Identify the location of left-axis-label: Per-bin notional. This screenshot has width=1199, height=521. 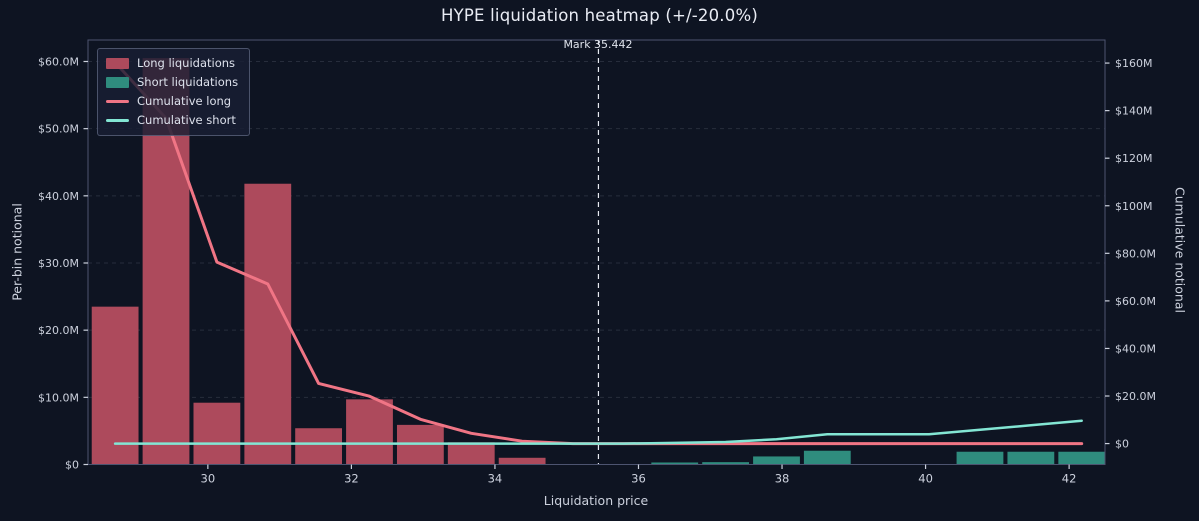
(17, 252).